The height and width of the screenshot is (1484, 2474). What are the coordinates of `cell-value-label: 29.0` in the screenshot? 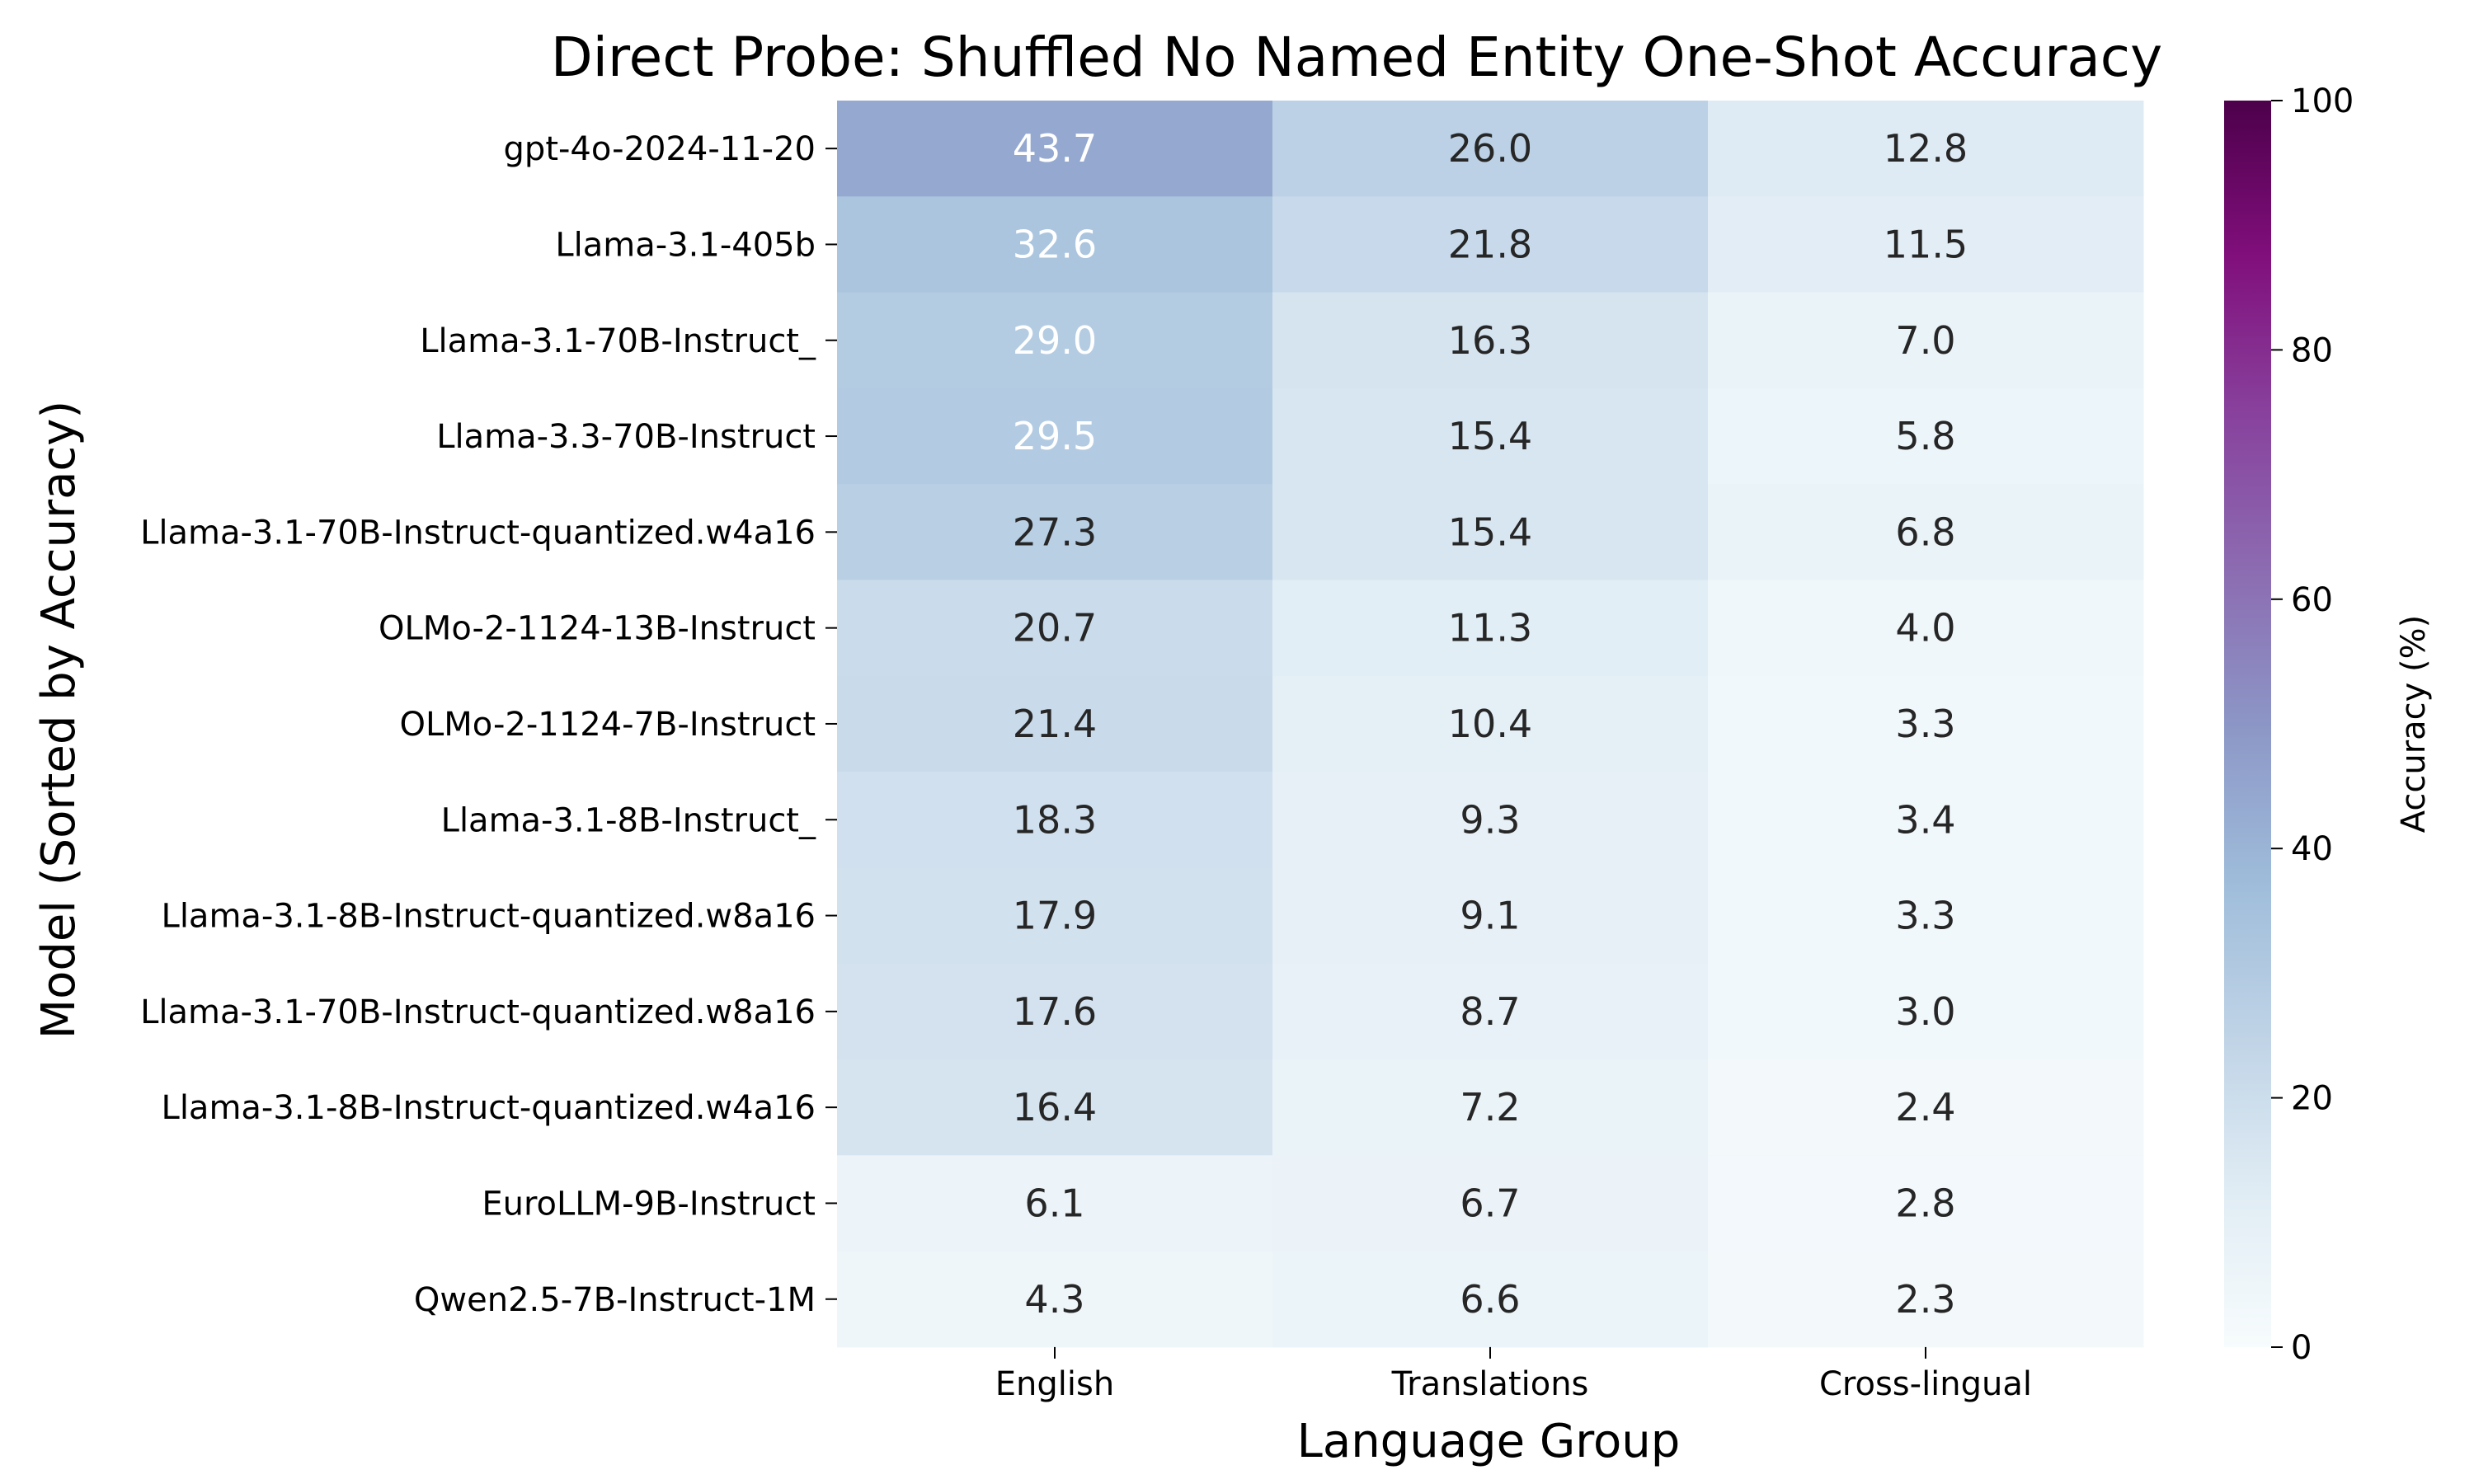 It's located at (1055, 340).